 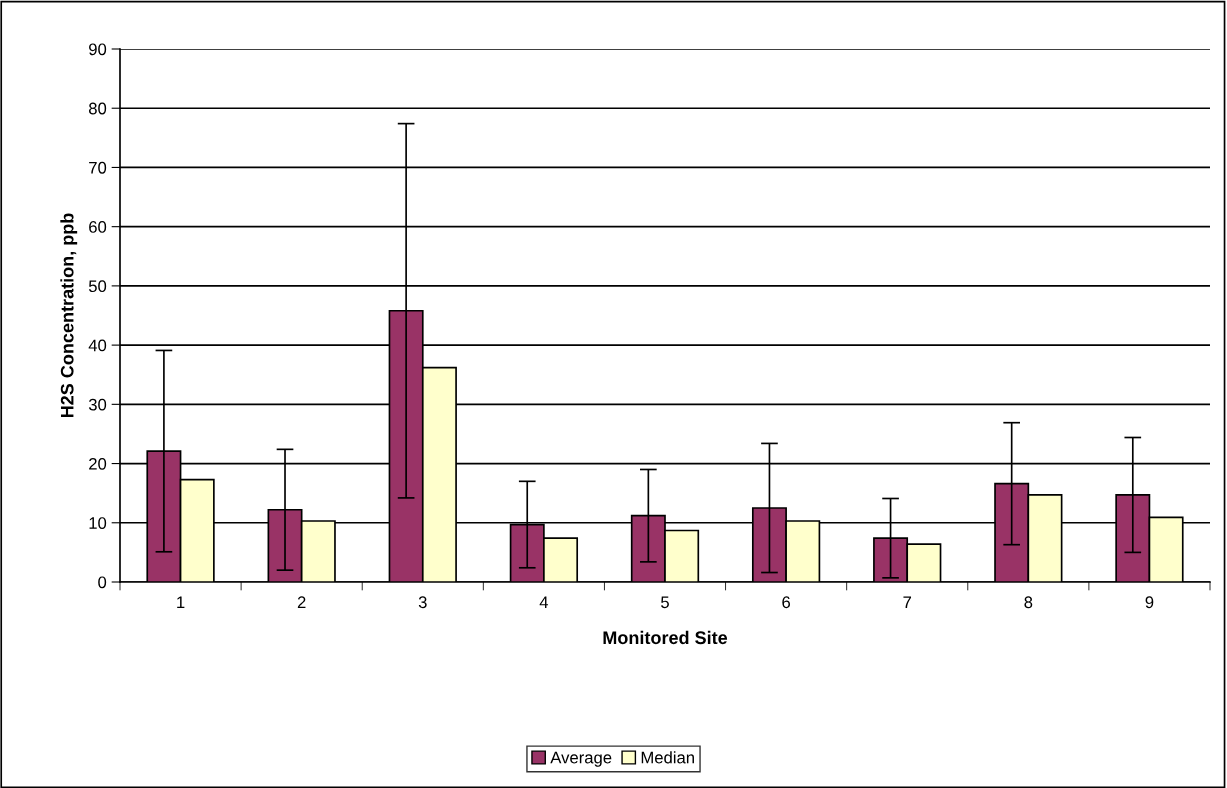 What do you see at coordinates (97, 286) in the screenshot?
I see `y-tick-label: 50` at bounding box center [97, 286].